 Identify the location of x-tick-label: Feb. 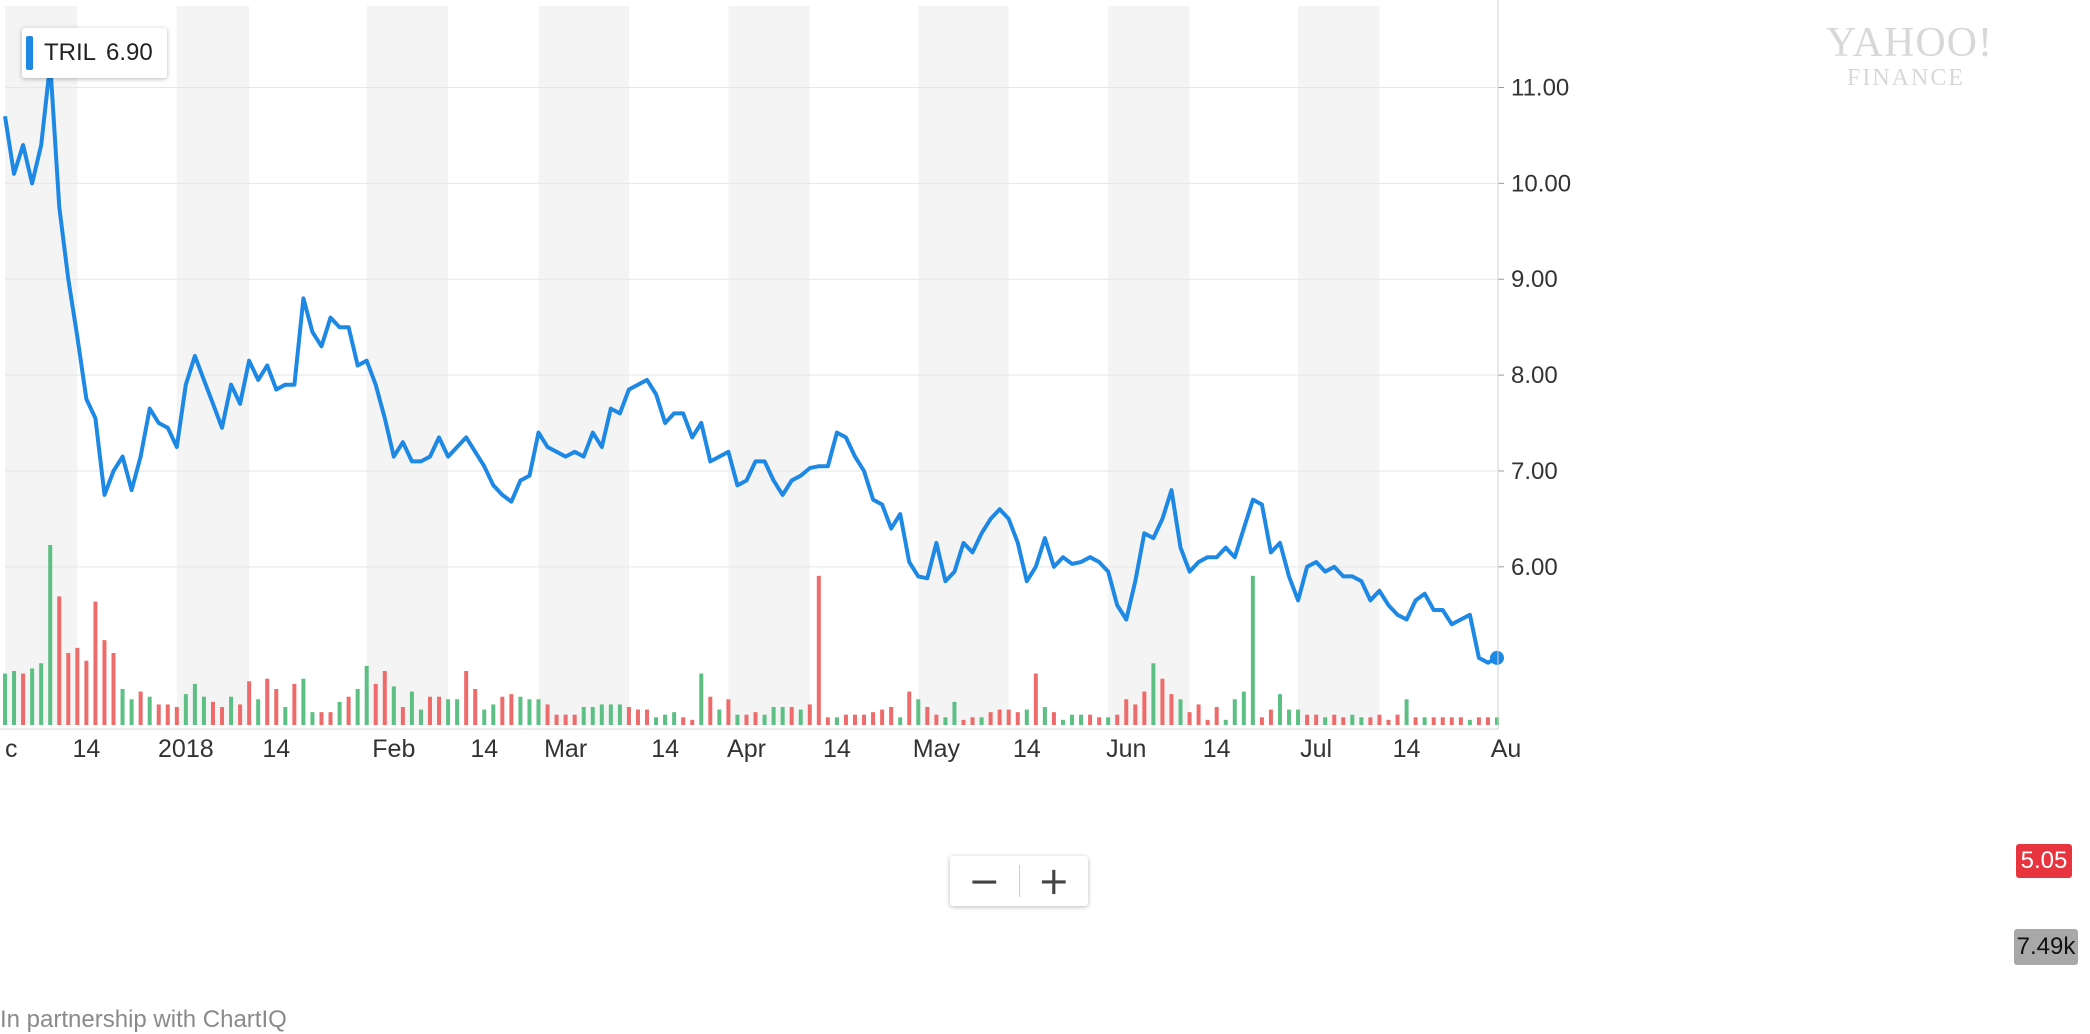
(393, 749).